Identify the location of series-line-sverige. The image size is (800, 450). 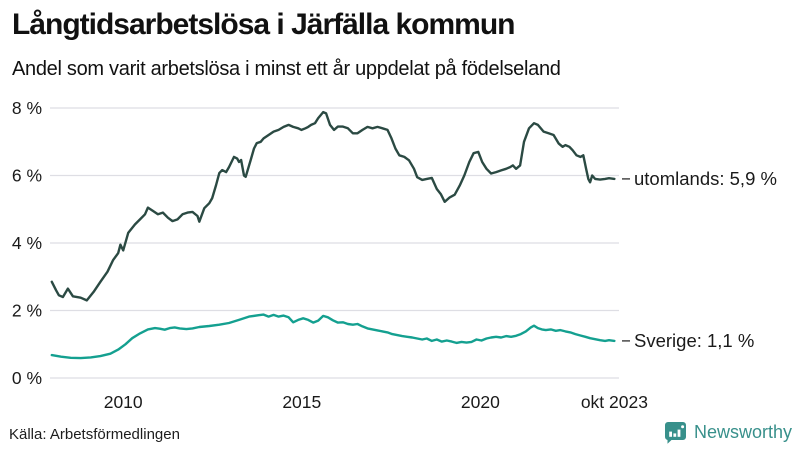
(333, 336).